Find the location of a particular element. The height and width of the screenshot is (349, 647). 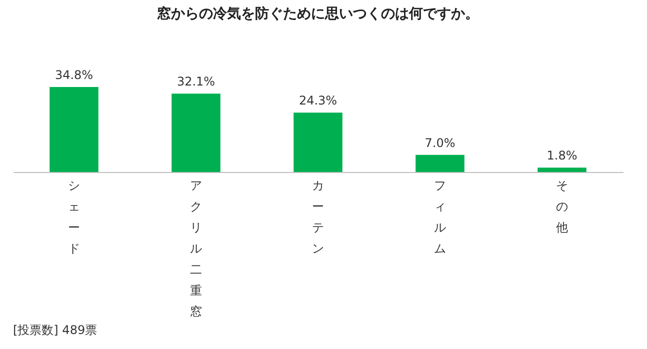

x-tick-label: フィルム is located at coordinates (440, 217).